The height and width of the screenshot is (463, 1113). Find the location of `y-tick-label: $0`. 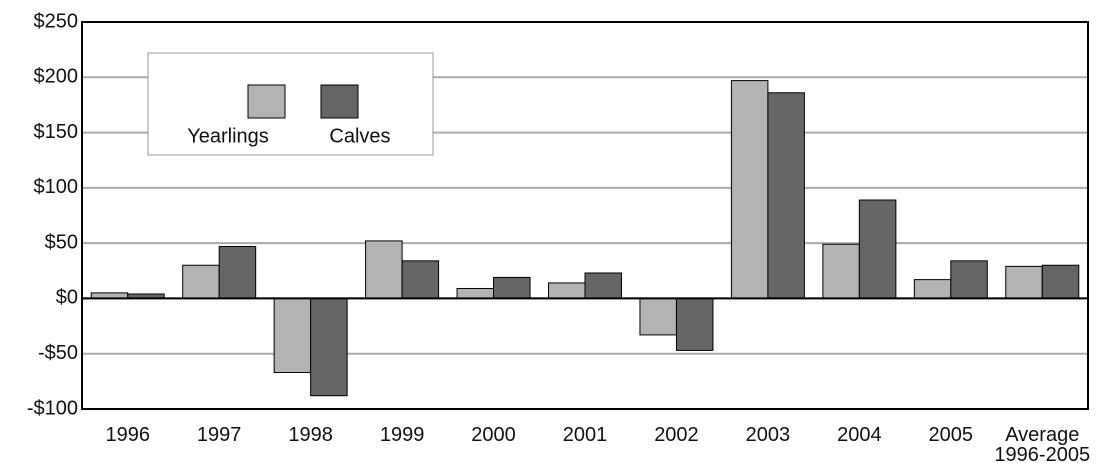

y-tick-label: $0 is located at coordinates (67, 298).